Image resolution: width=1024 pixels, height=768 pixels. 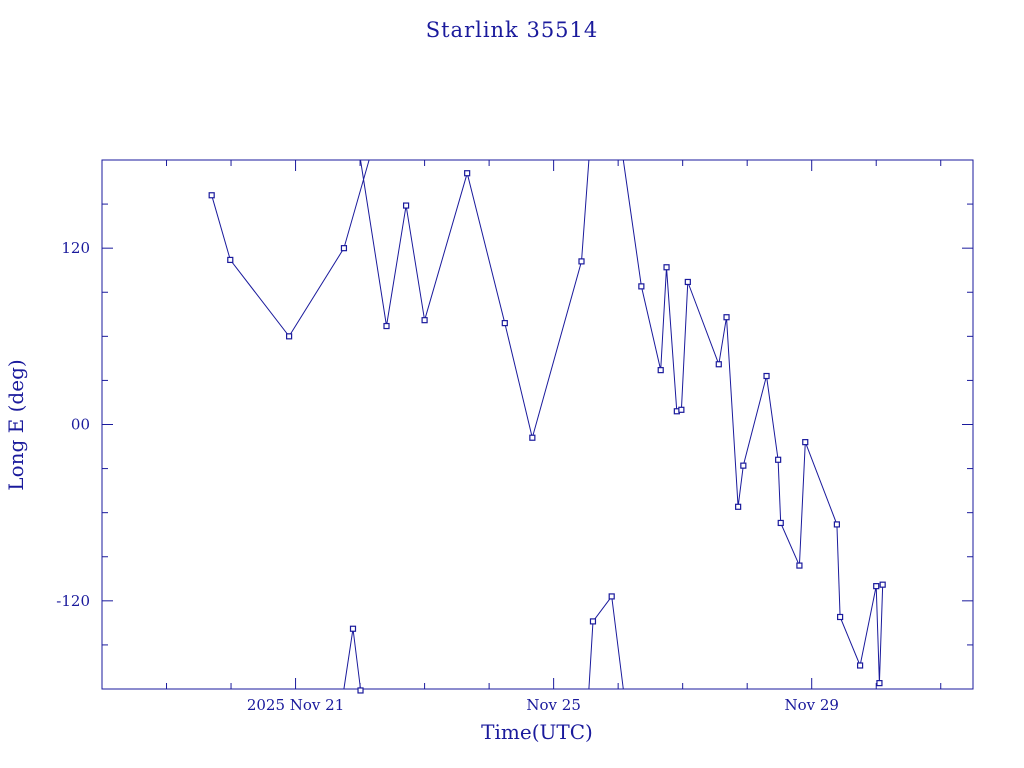 What do you see at coordinates (295, 705) in the screenshot?
I see `x-tick-label: 2025 Nov 21` at bounding box center [295, 705].